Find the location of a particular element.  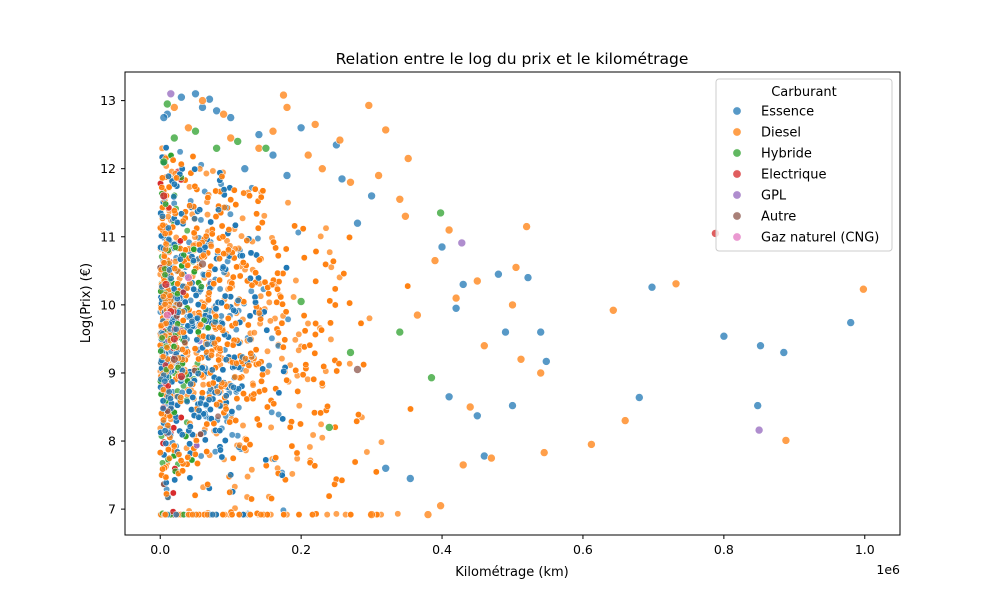

x-tick-label: 0.2 is located at coordinates (301, 549).